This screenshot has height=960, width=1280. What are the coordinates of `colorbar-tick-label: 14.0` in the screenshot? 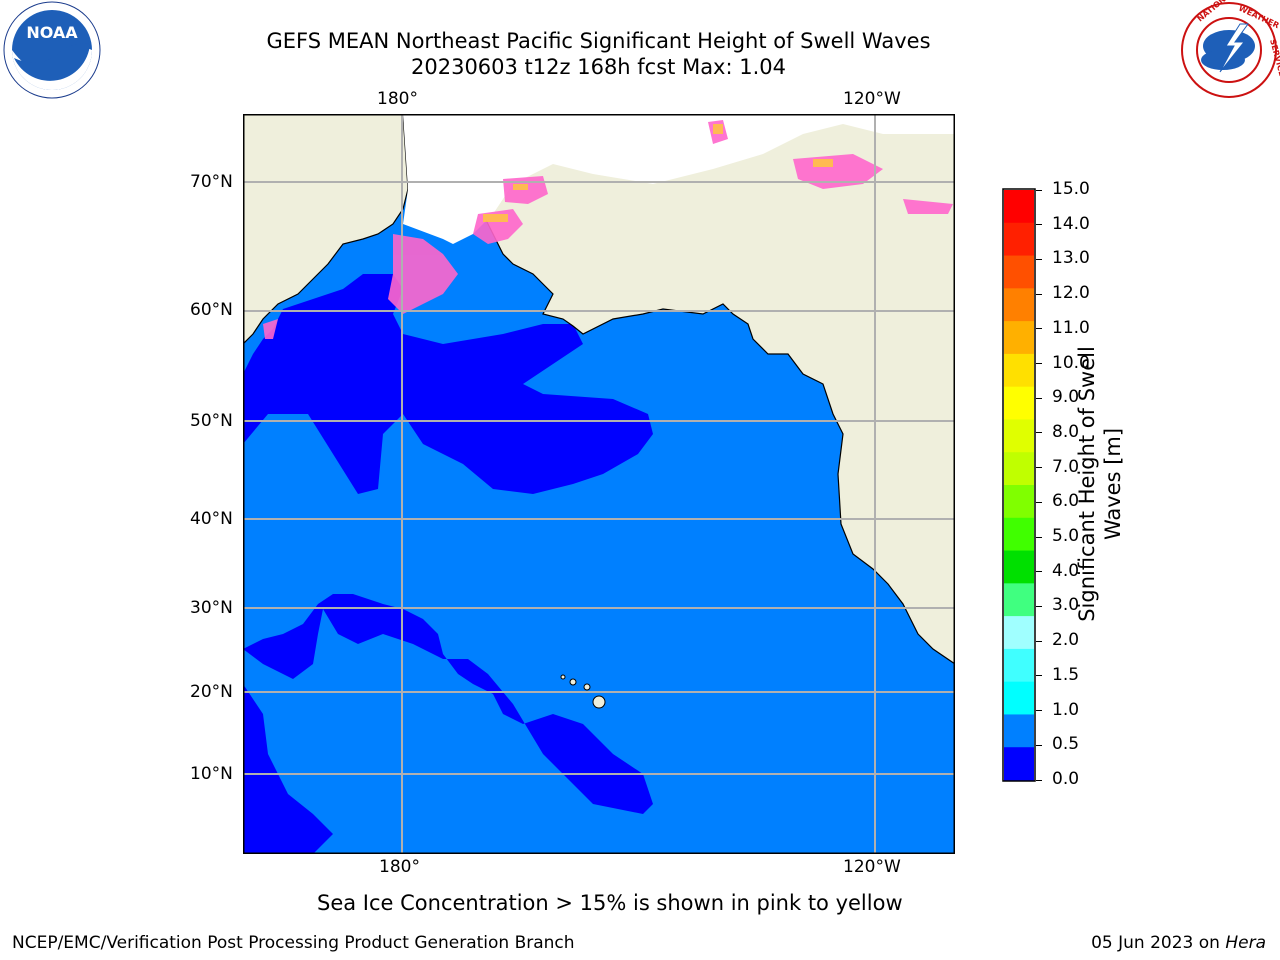 It's located at (1071, 223).